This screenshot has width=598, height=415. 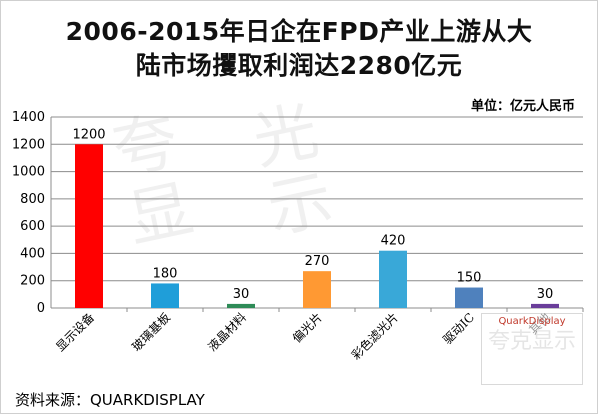 I want to click on watermark-logo: QuarkDisplay 夸克显示, so click(x=532, y=349).